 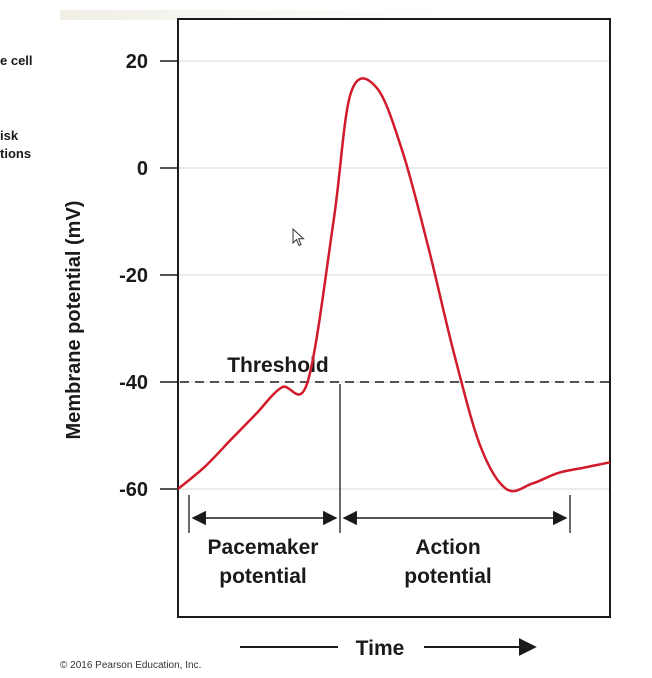 What do you see at coordinates (131, 665) in the screenshot?
I see `copyright-notice: © 2016 Pearson Education, Inc.` at bounding box center [131, 665].